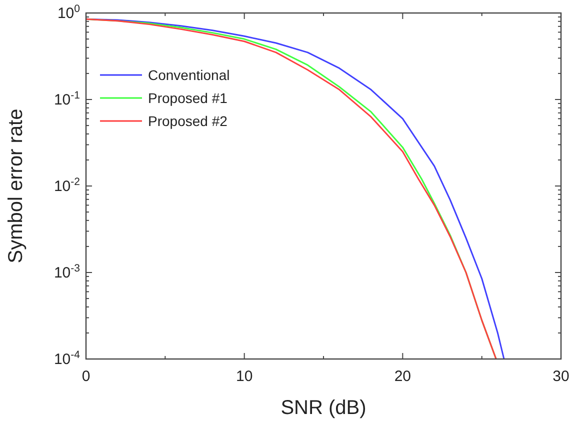  Describe the element at coordinates (323, 408) in the screenshot. I see `x-axis-title: SNR (dB)` at that location.